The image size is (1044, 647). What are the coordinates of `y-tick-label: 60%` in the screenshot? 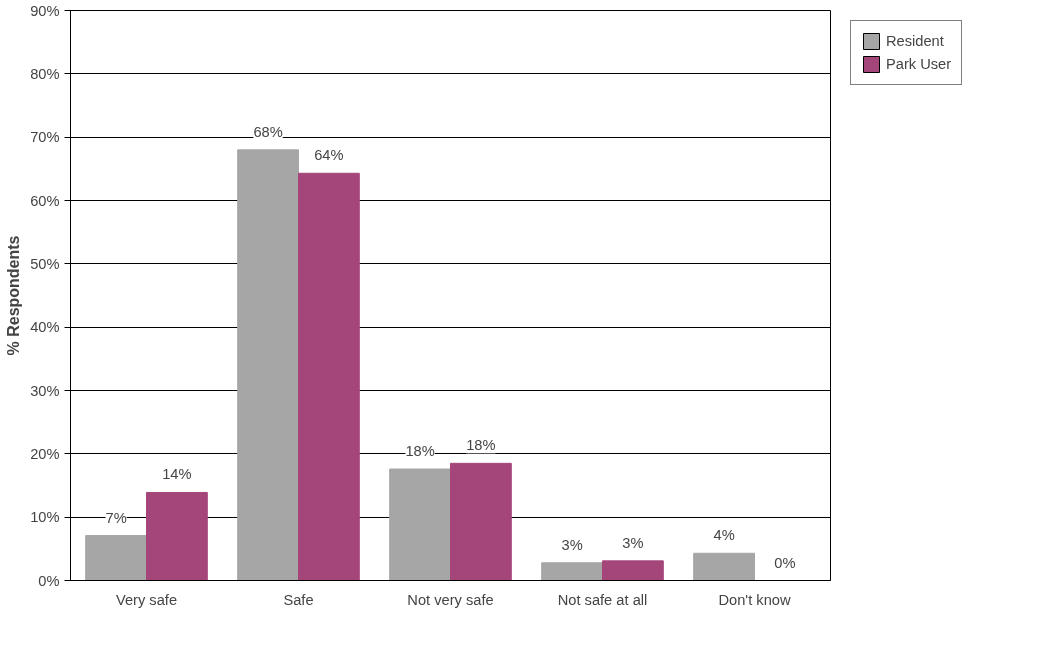 It's located at (45, 200).